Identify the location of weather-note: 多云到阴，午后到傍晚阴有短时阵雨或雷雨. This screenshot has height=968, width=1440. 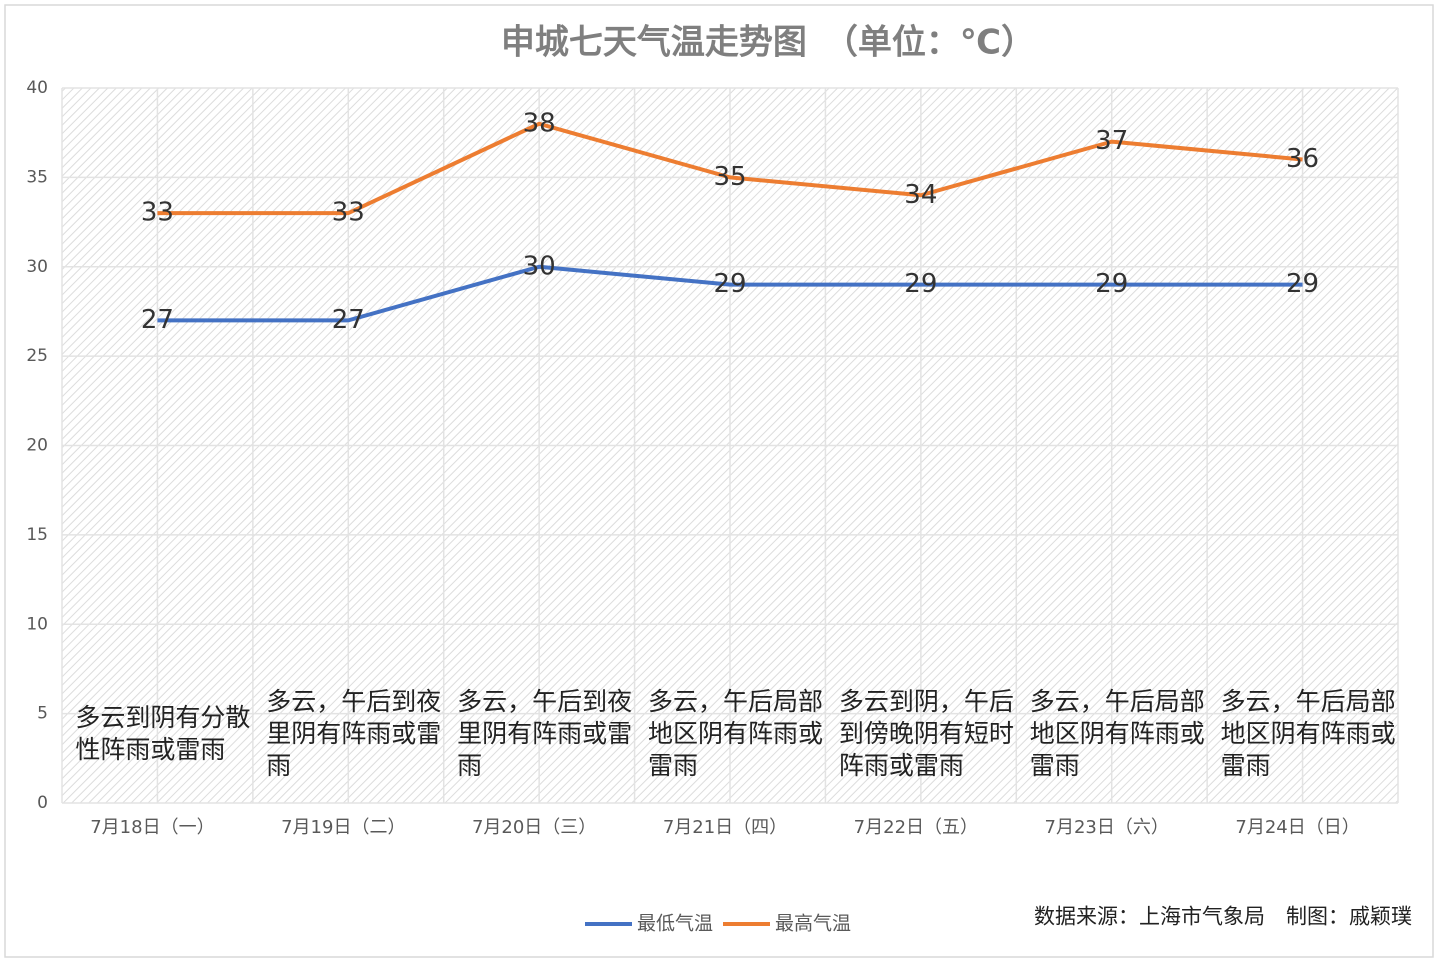
(929, 734).